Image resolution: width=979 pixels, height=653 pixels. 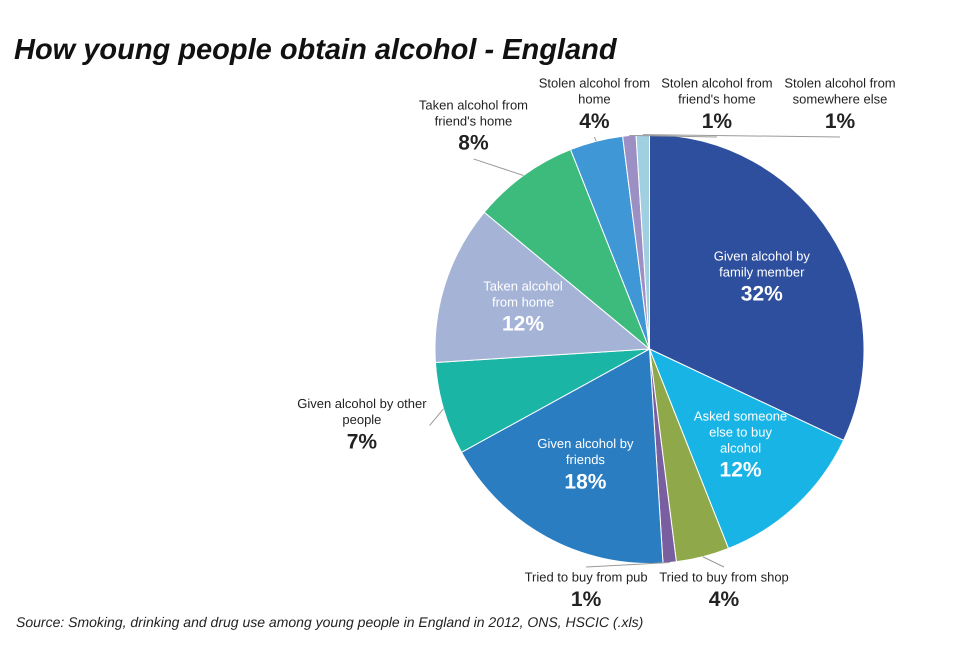 What do you see at coordinates (362, 442) in the screenshot?
I see `data-label: 7%` at bounding box center [362, 442].